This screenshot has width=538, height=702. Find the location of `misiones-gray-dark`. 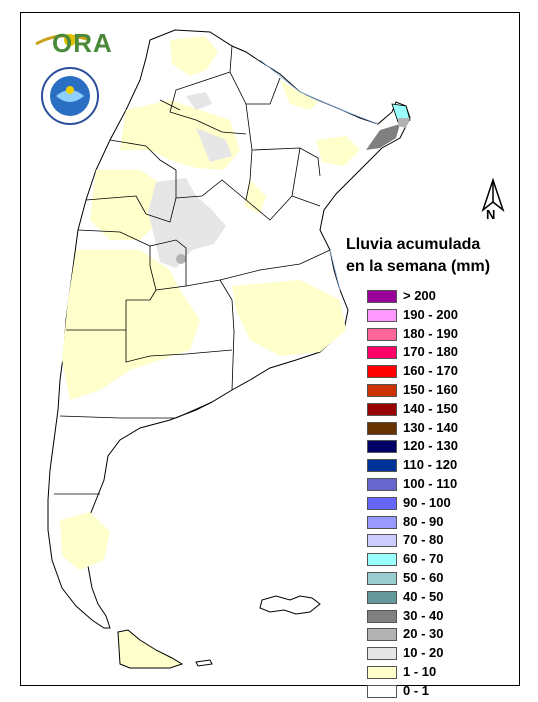

misiones-gray-dark is located at coordinates (383, 137).